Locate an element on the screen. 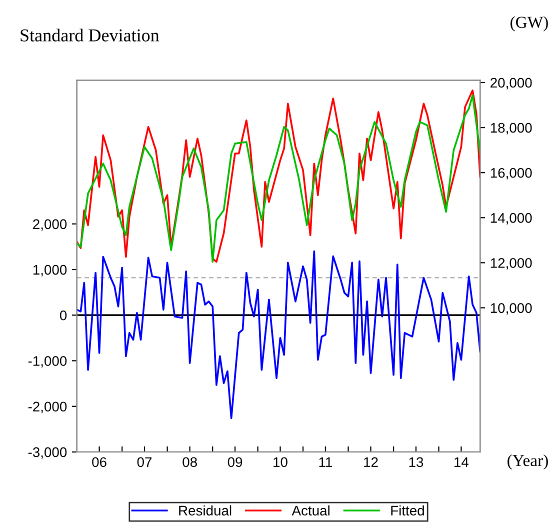 This screenshot has width=557, height=528. x-tick-label: 11 is located at coordinates (325, 462).